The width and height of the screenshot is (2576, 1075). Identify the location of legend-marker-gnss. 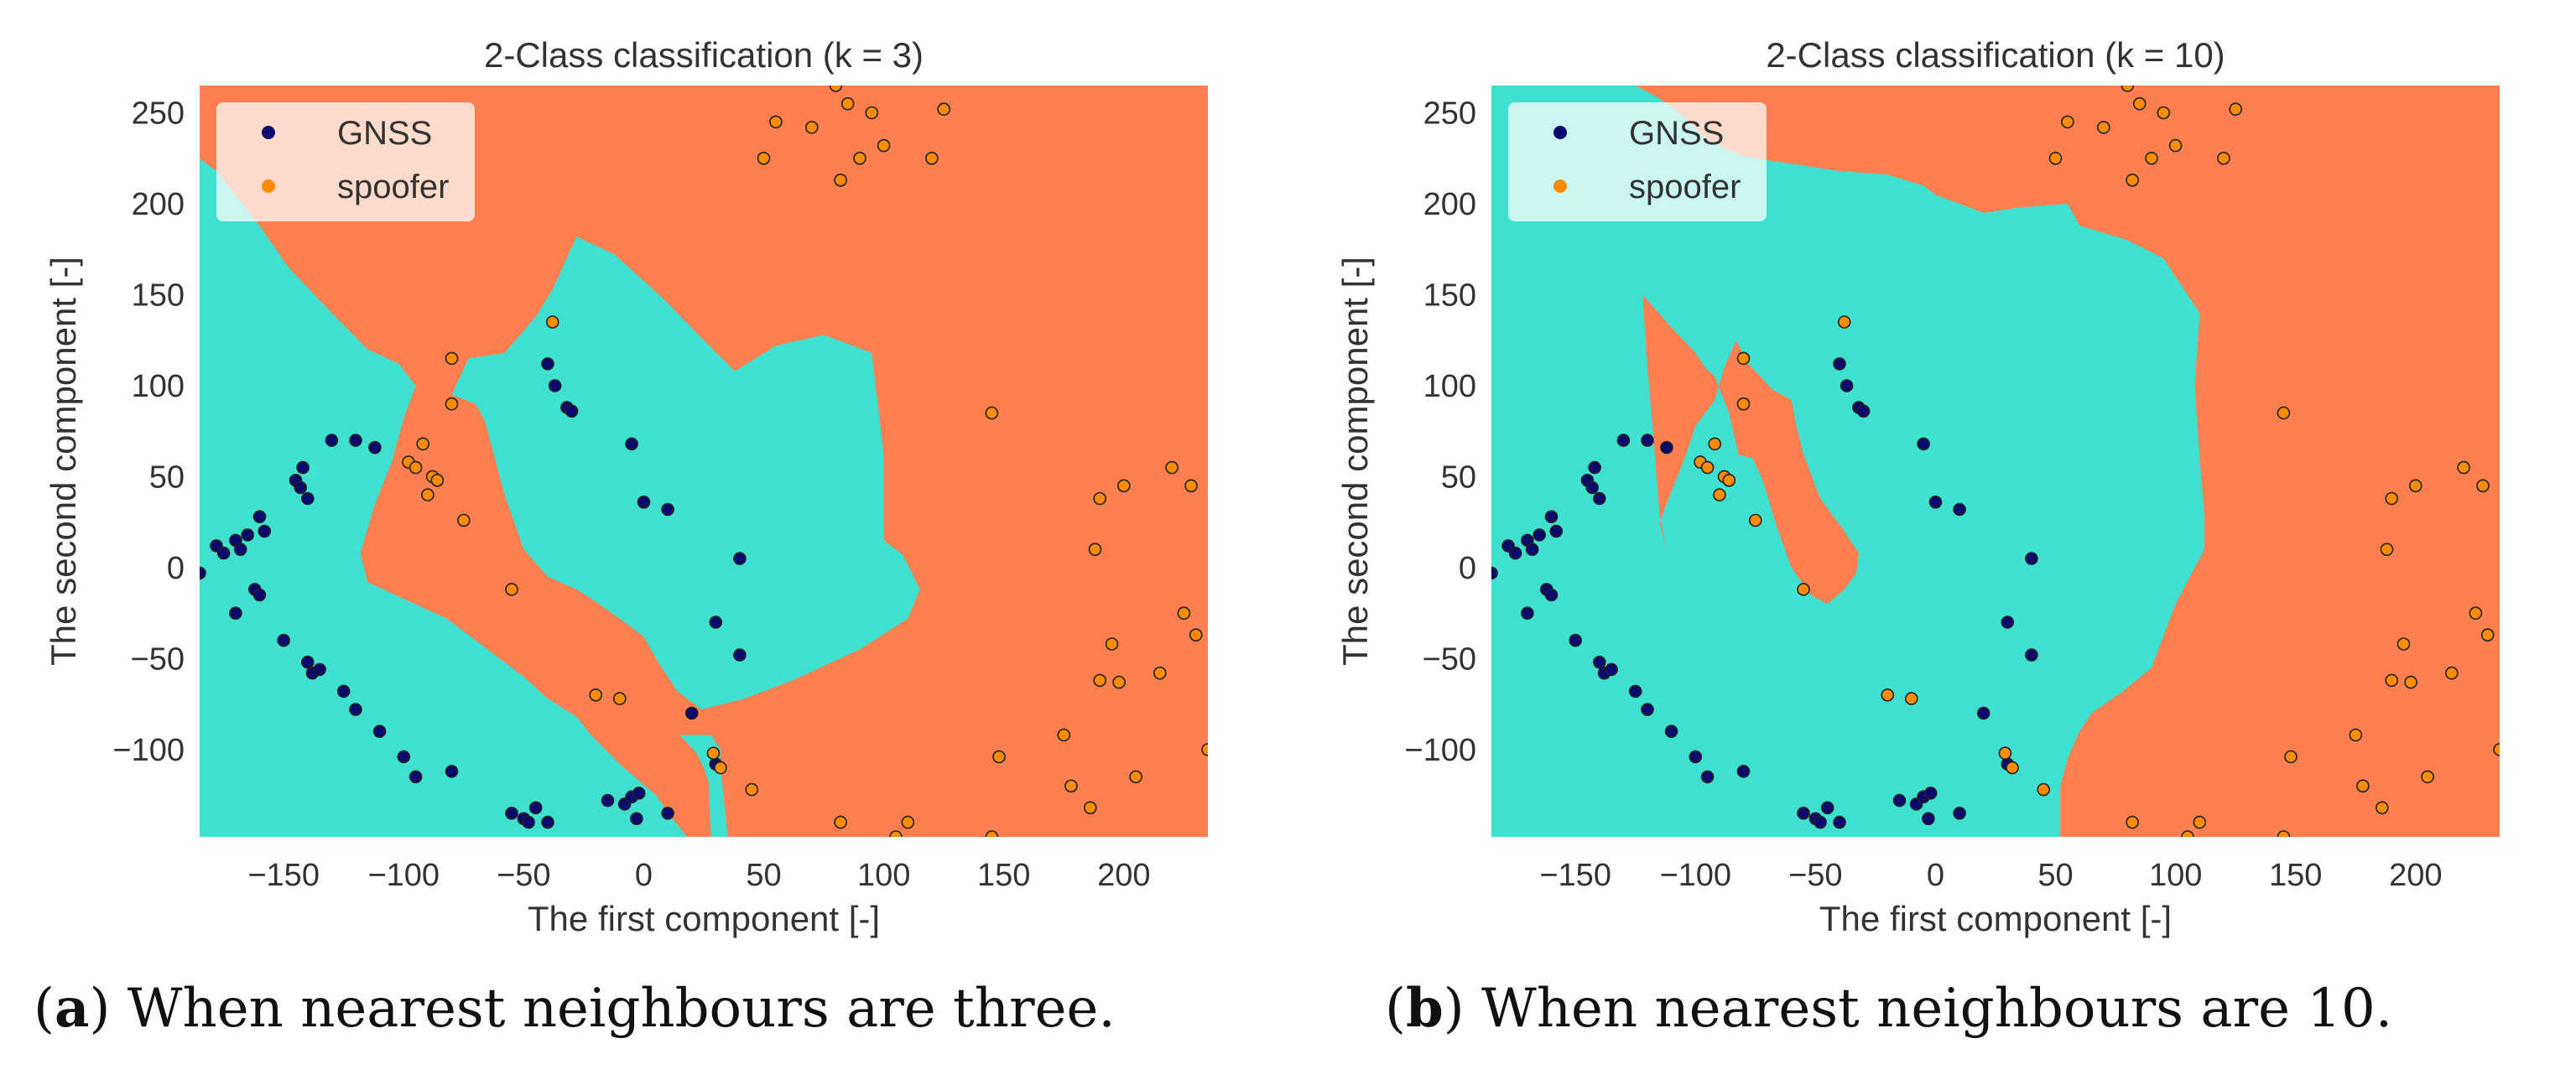
(1560, 132).